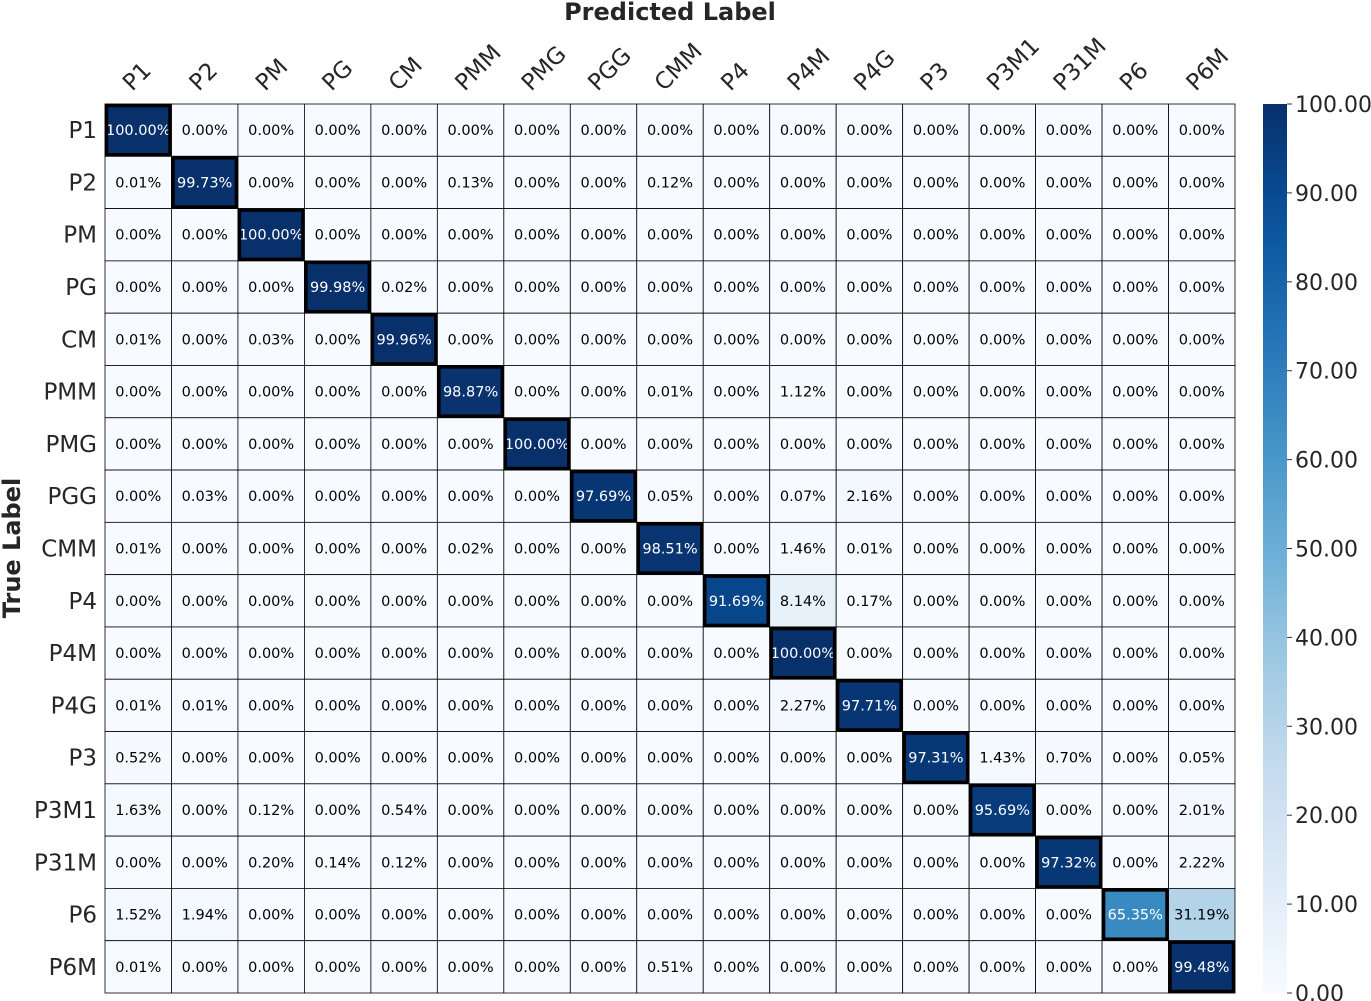 The height and width of the screenshot is (1001, 1371). I want to click on cell-p6-cmm, so click(670, 915).